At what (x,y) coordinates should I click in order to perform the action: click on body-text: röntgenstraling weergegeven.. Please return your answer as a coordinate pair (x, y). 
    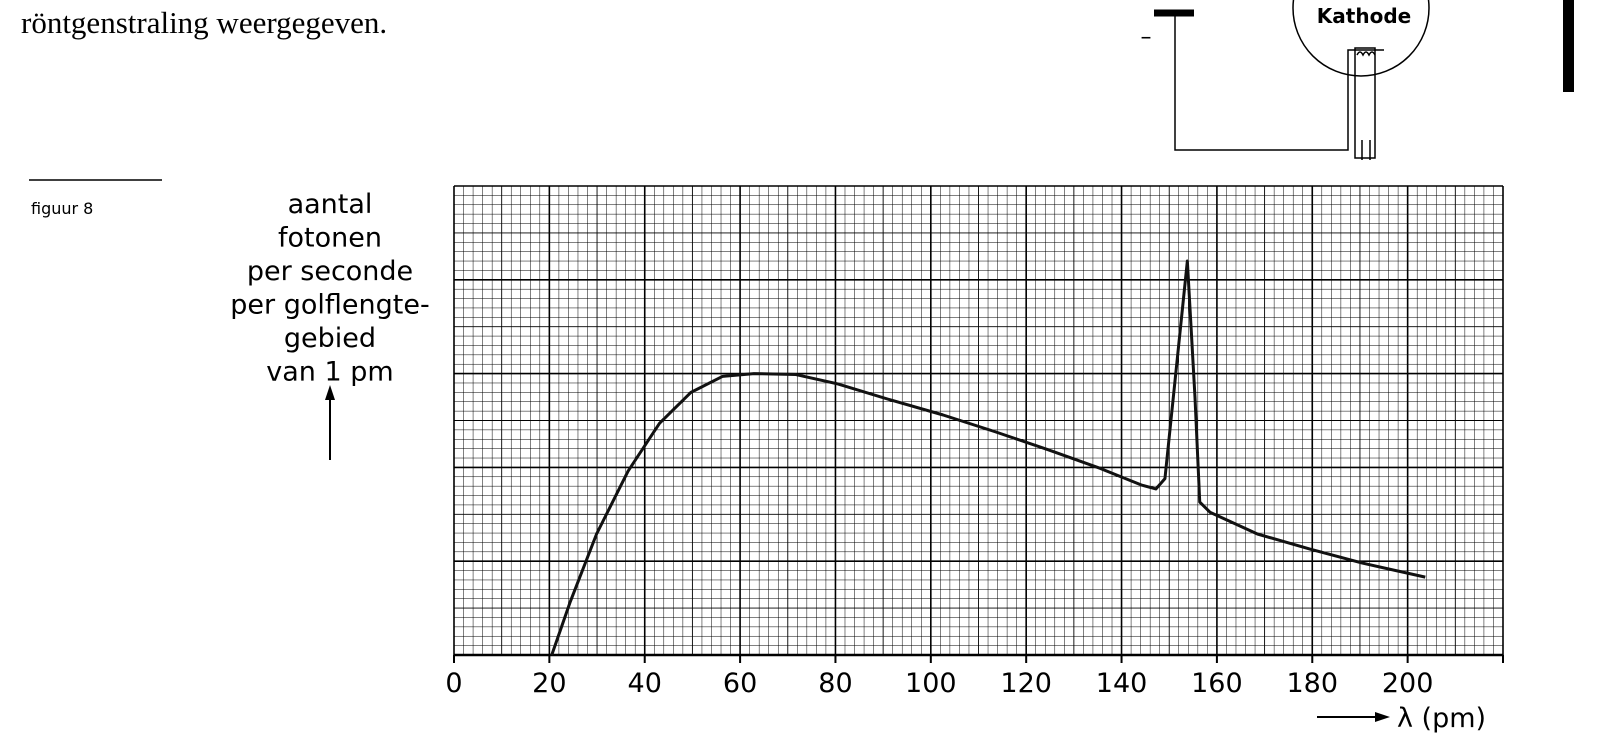
    Looking at the image, I should click on (204, 22).